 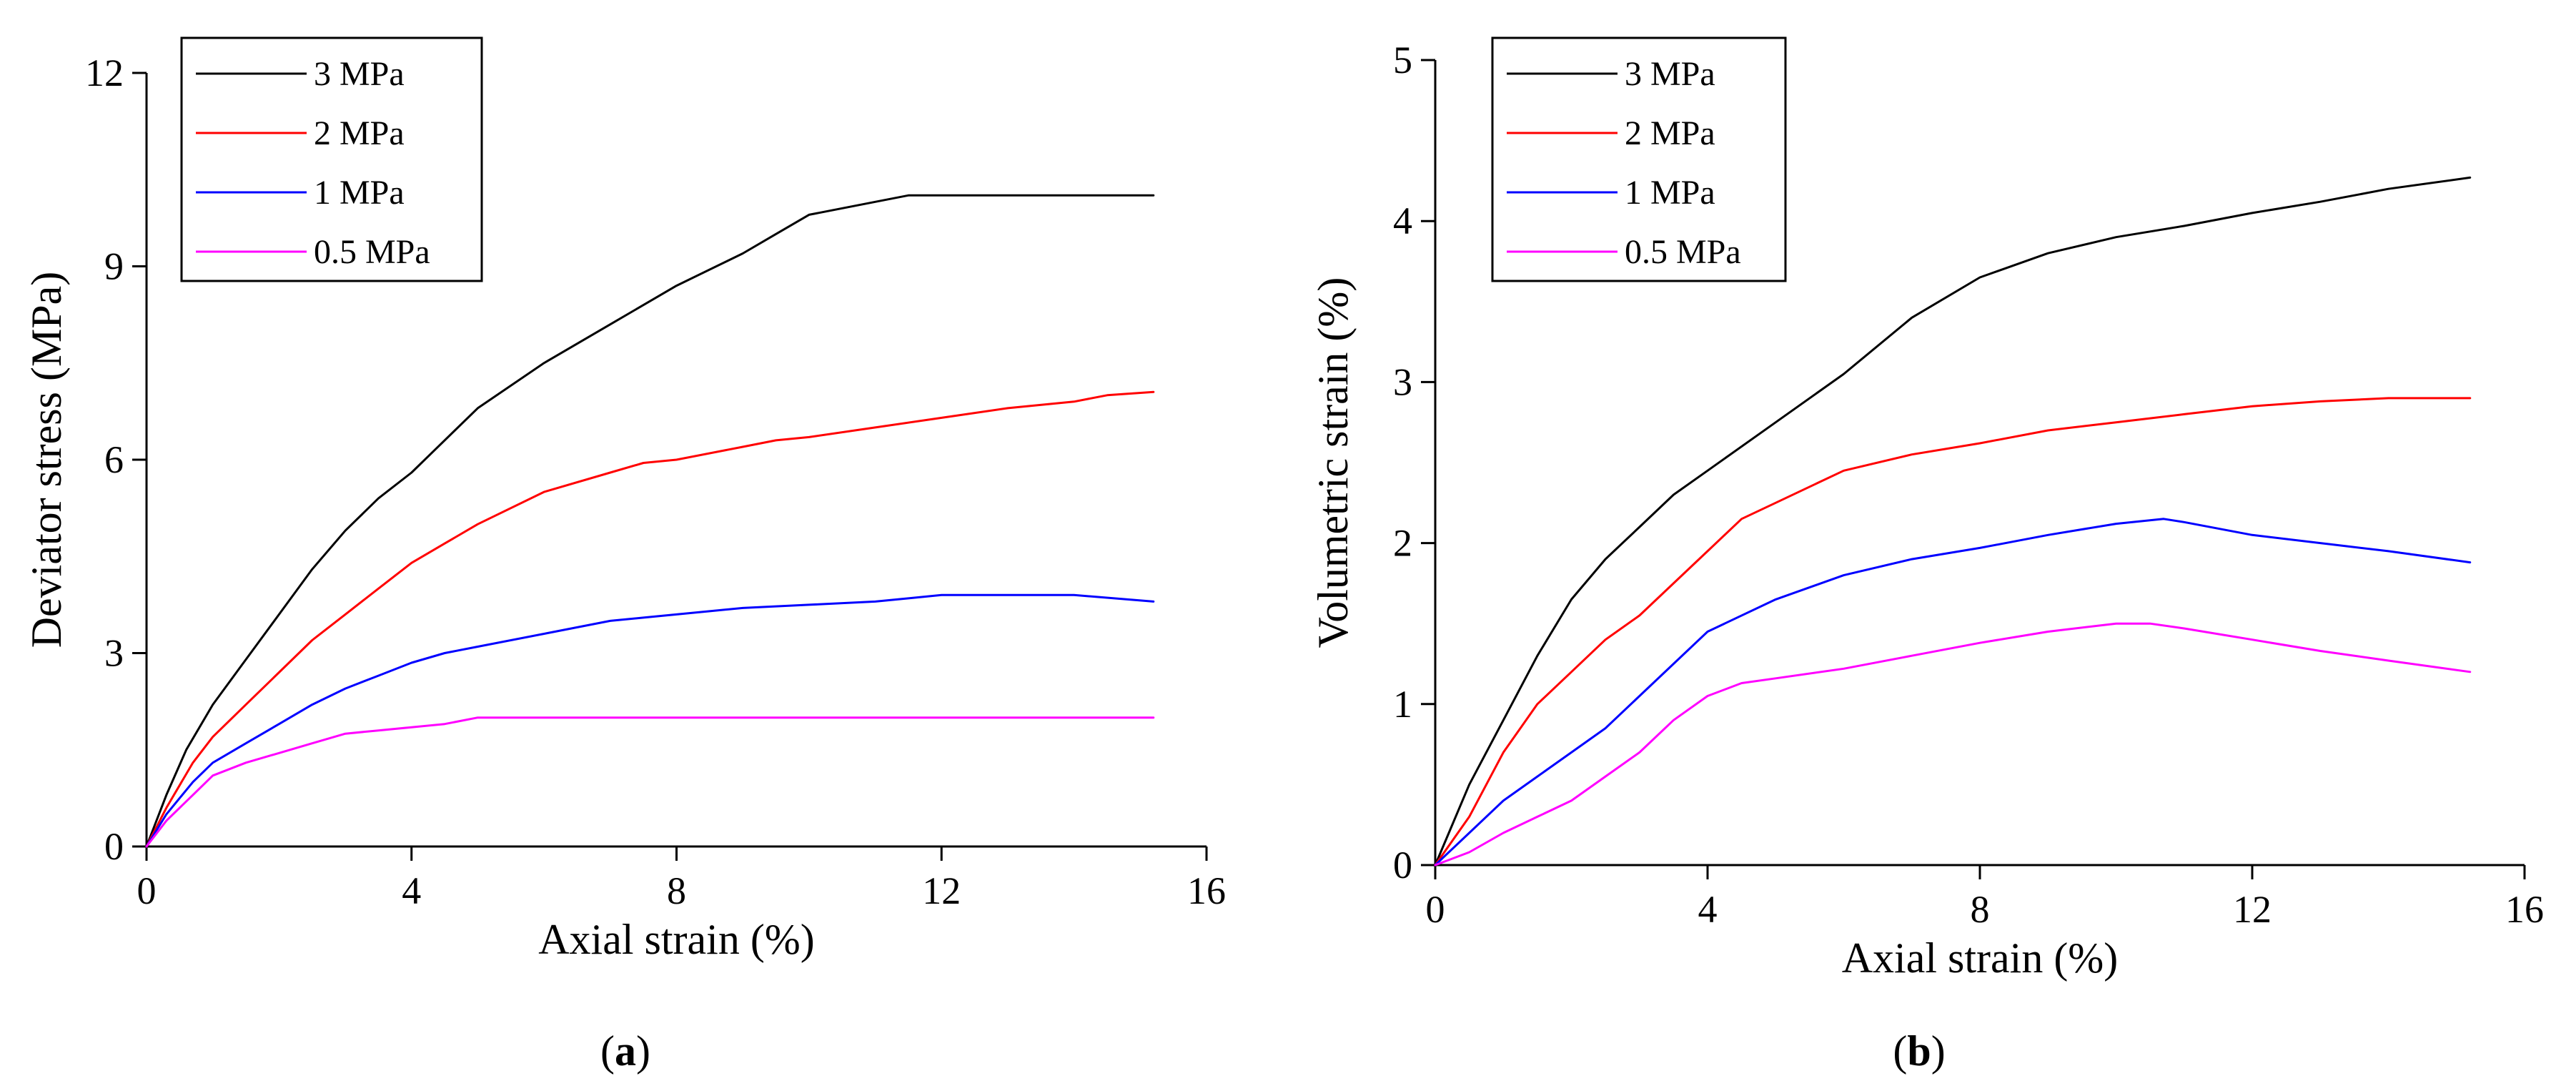 I want to click on y-tick-label: 9, so click(x=114, y=267).